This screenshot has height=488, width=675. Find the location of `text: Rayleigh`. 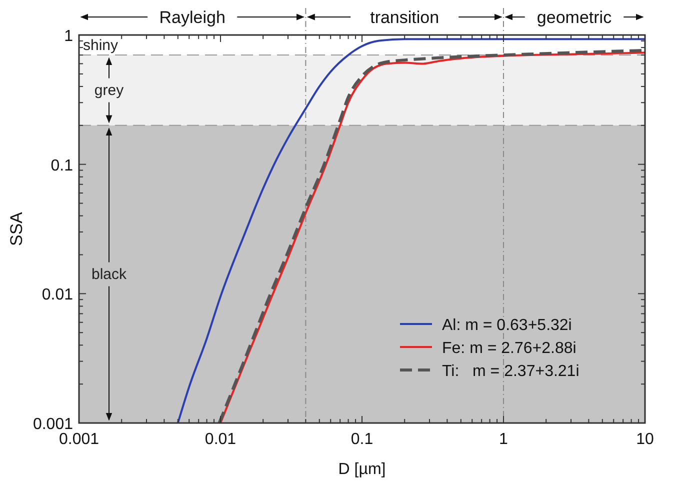

text: Rayleigh is located at coordinates (192, 17).